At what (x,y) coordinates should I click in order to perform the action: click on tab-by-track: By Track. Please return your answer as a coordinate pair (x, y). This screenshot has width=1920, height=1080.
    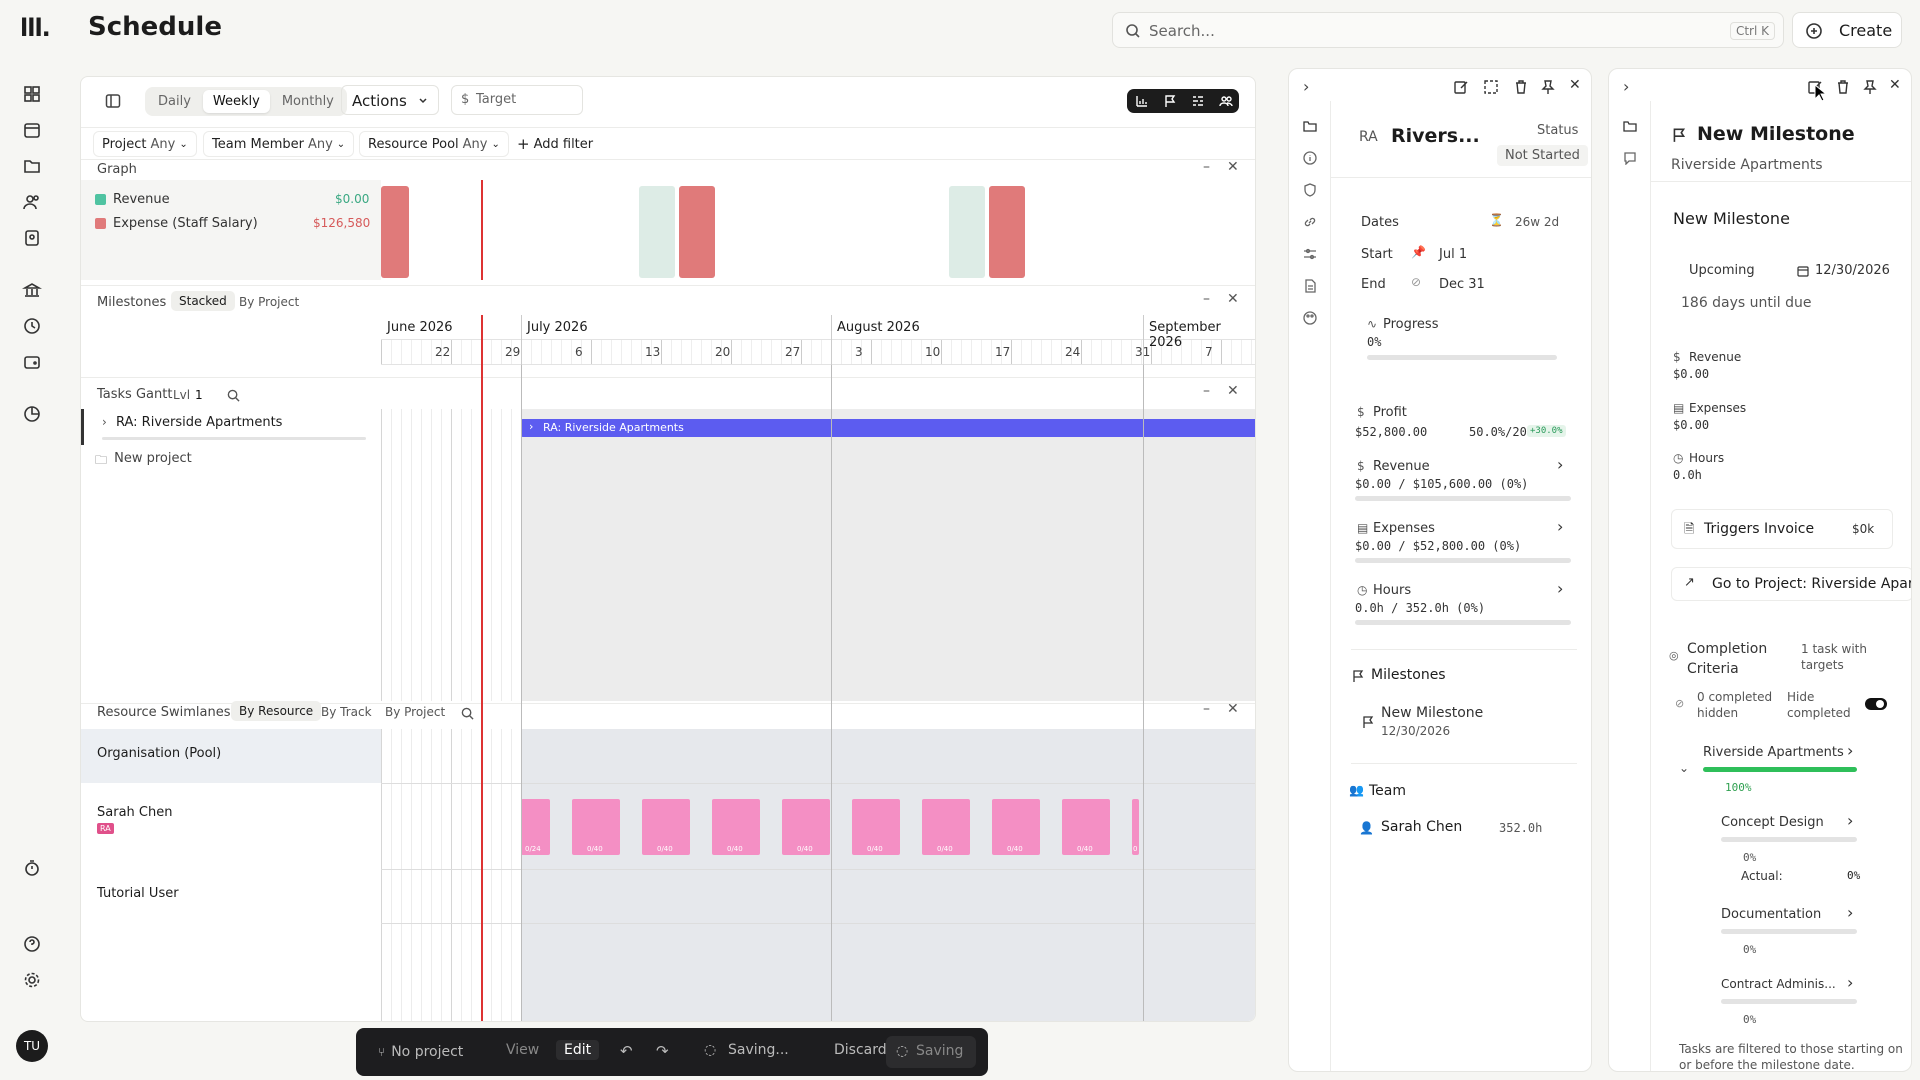
    Looking at the image, I should click on (346, 712).